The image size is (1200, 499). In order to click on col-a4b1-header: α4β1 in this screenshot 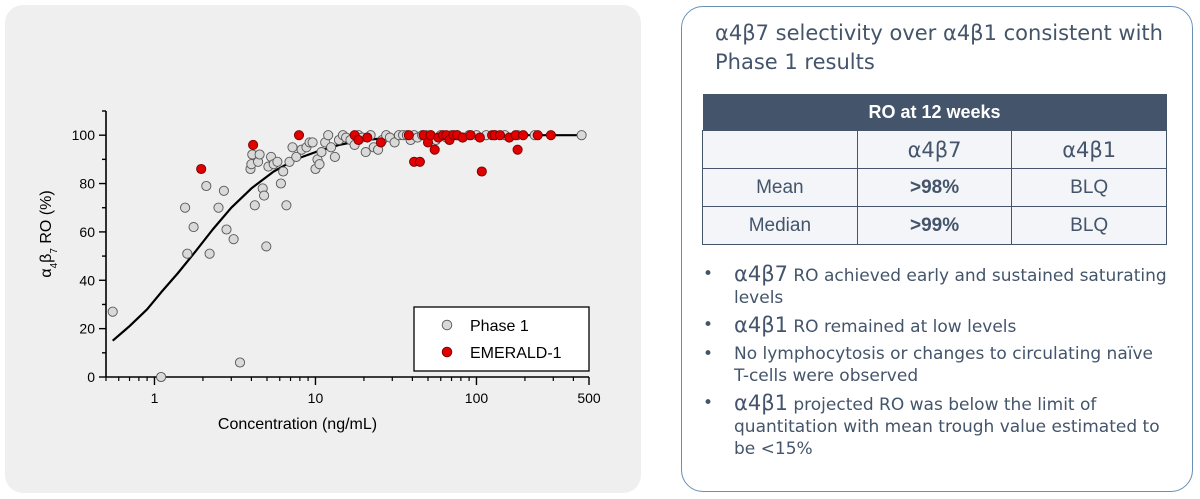, I will do `click(1089, 149)`.